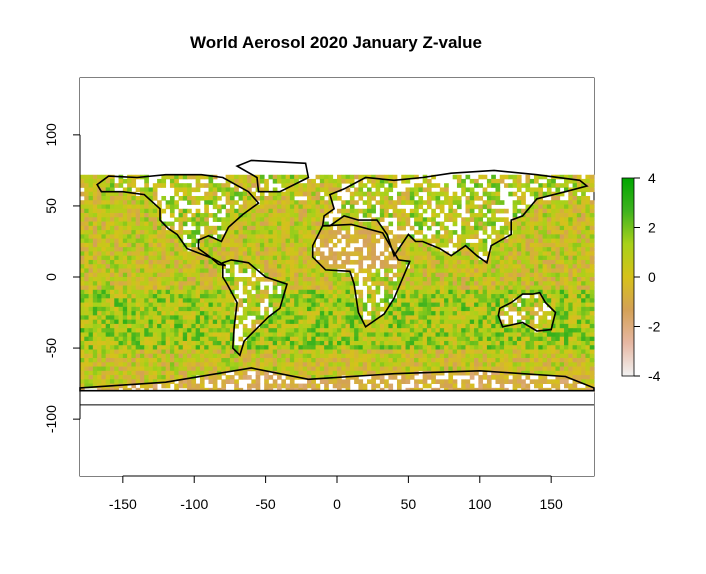  I want to click on x-tick-label: 50, so click(409, 504).